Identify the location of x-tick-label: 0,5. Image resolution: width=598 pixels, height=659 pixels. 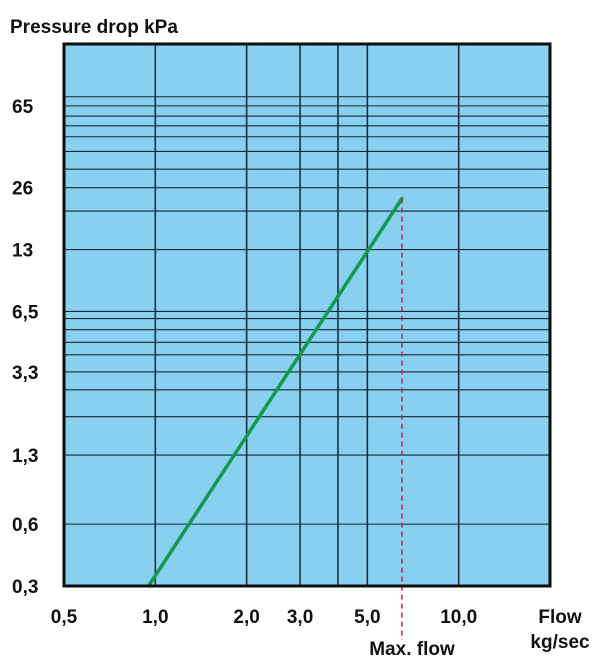
(64, 617).